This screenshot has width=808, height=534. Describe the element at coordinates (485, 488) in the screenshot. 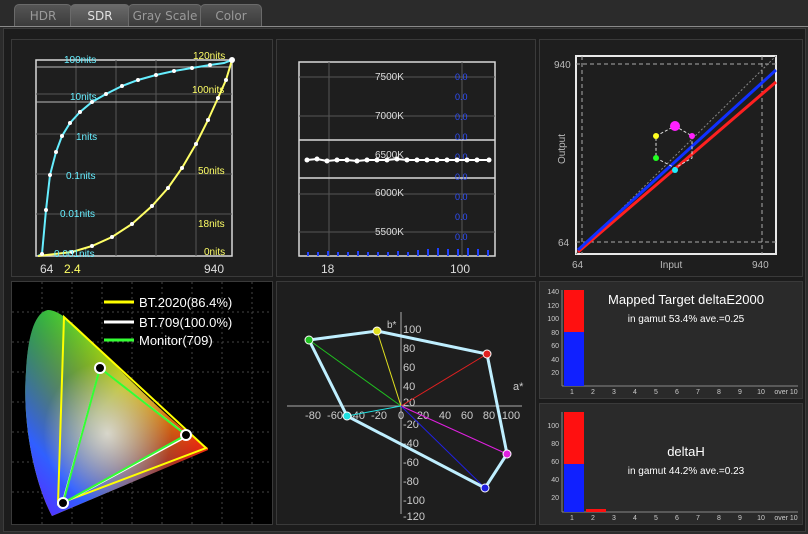

I see `ab-blue-point` at that location.